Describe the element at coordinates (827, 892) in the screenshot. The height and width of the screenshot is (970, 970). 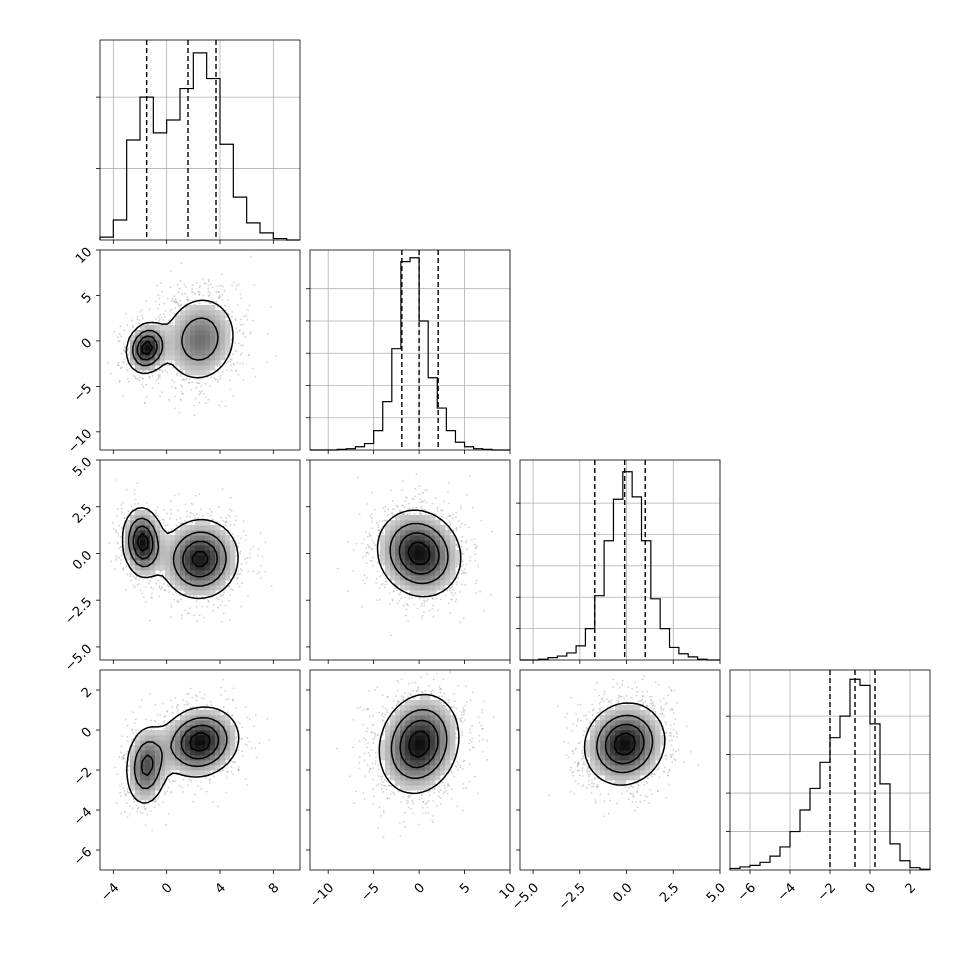
I see `x-tick-label: −2` at that location.